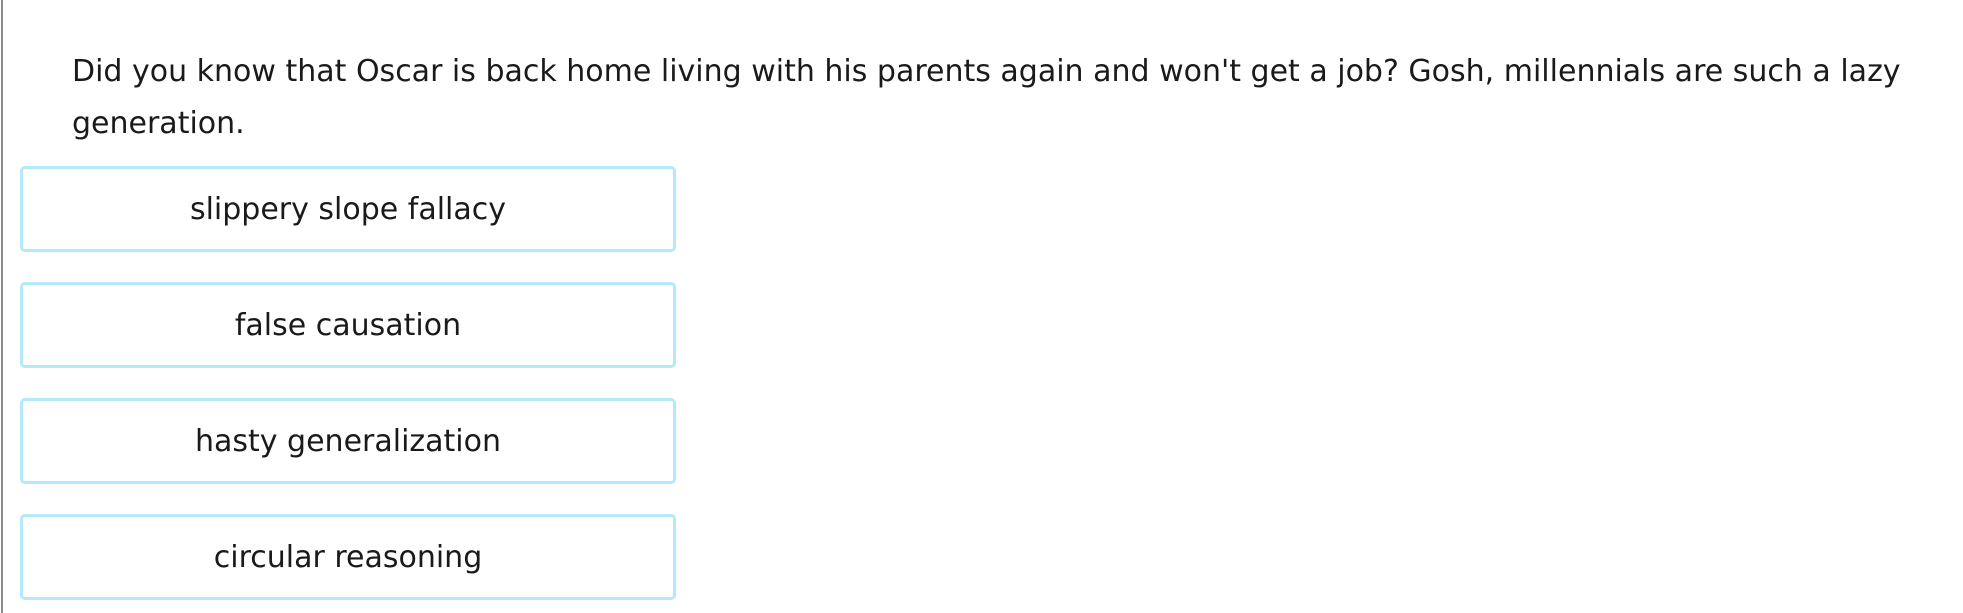 This screenshot has width=1963, height=613. I want to click on choice-label: hasty generalization, so click(348, 441).